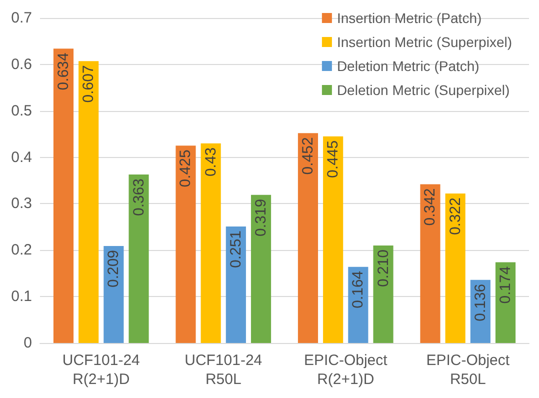 The width and height of the screenshot is (539, 398). Describe the element at coordinates (423, 90) in the screenshot. I see `legend-label: Deletion Metric (Superpixel)` at that location.